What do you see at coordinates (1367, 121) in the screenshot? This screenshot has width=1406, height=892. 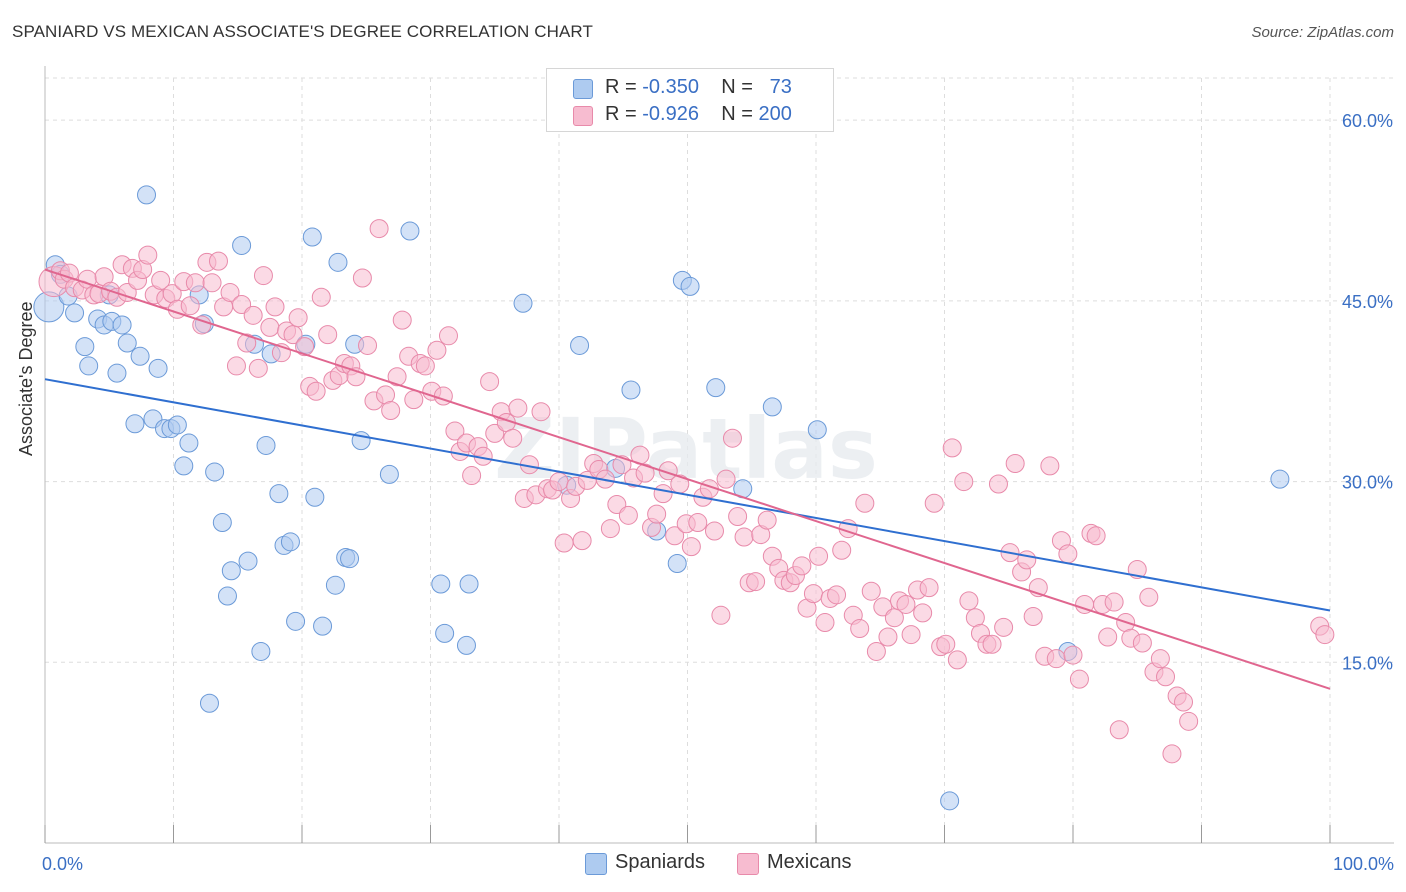 I see `y-tick-label-60: 60.0%` at bounding box center [1367, 121].